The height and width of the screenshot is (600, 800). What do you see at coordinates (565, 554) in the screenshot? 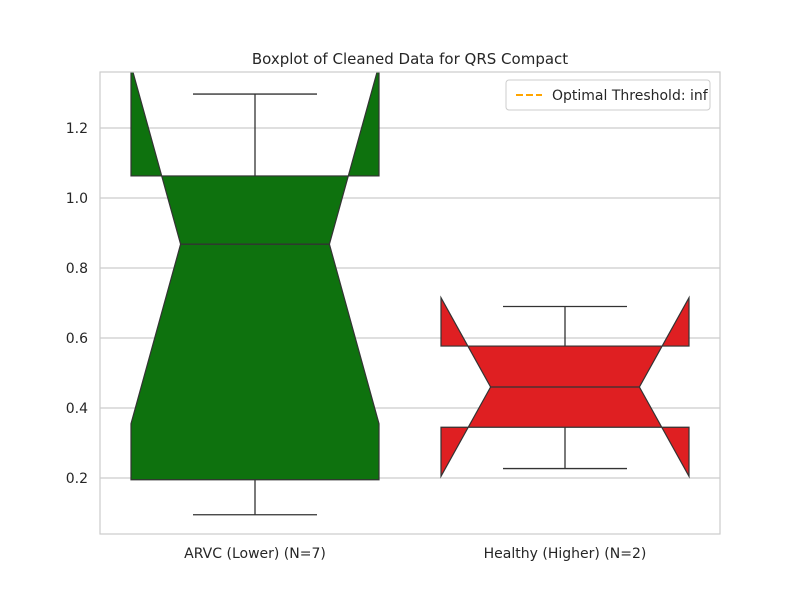
I see `x-tick-label: Healthy (Higher) (N=2)` at bounding box center [565, 554].